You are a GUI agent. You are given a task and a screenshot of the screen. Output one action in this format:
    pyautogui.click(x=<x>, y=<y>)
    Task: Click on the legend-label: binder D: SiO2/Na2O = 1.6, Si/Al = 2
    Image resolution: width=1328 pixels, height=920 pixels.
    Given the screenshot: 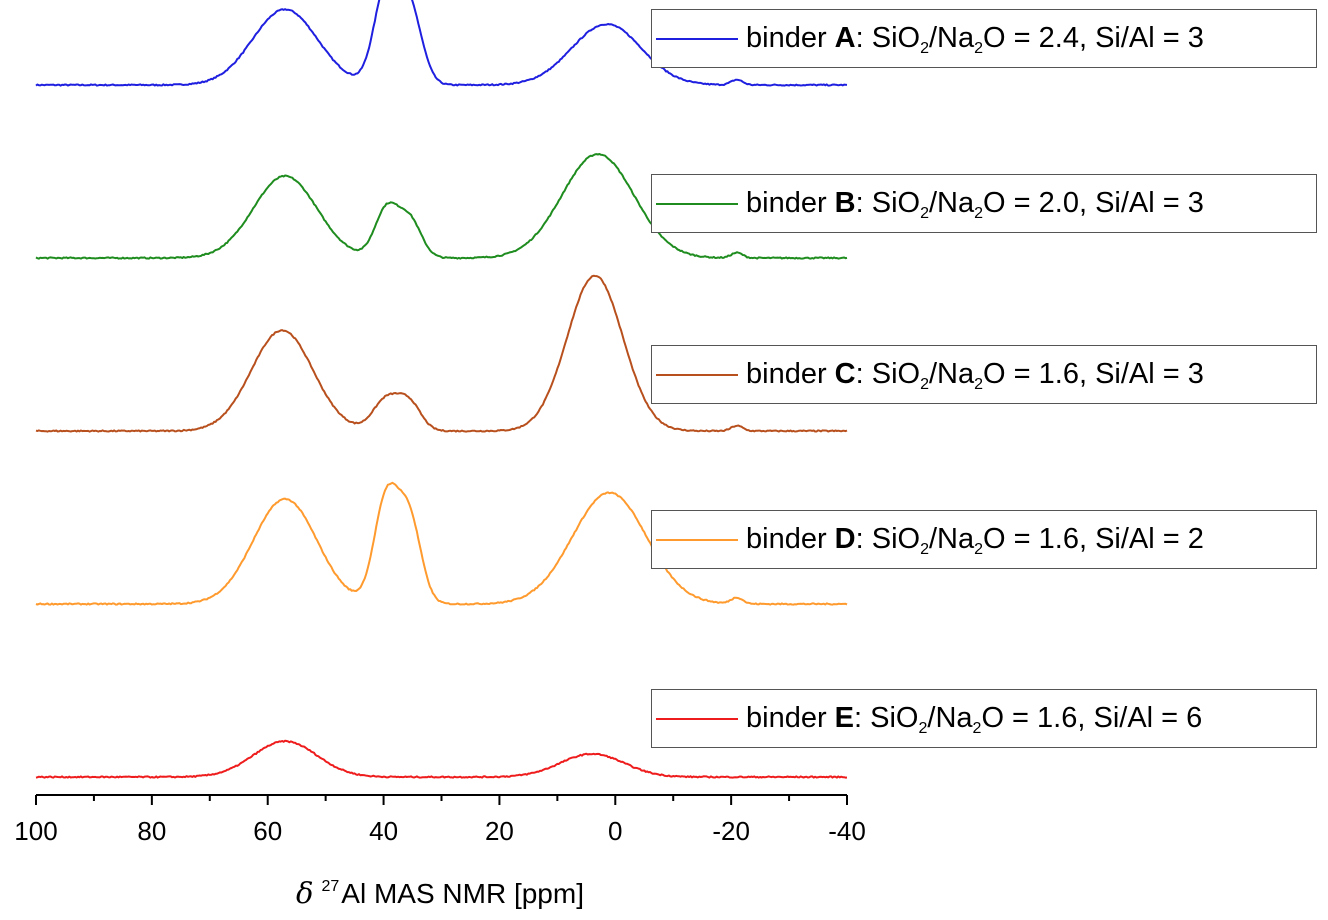 What is the action you would take?
    pyautogui.click(x=975, y=540)
    